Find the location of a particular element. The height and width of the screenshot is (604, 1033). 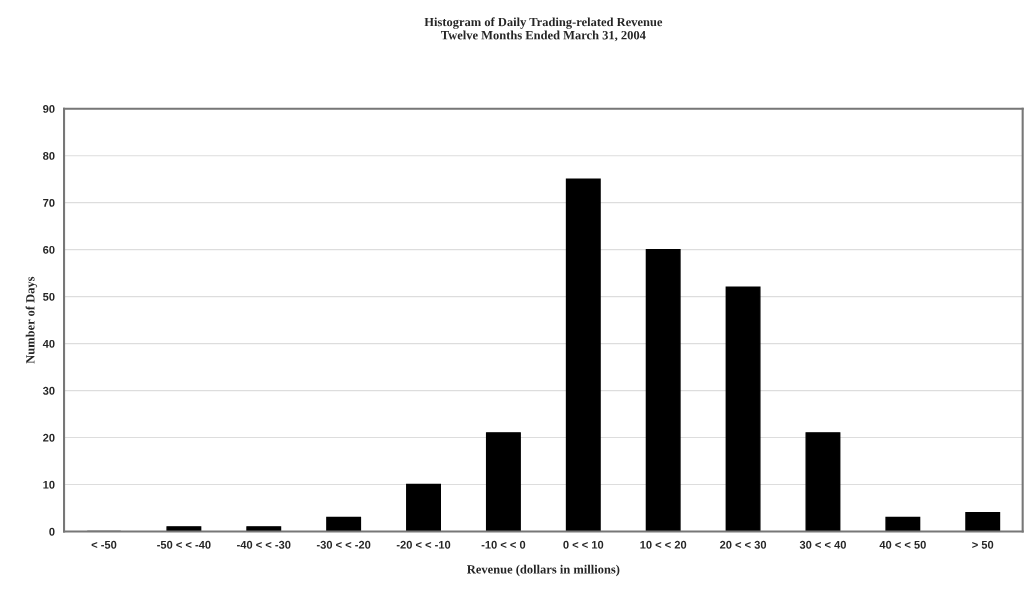

y-tick-label: 20 is located at coordinates (49, 437).